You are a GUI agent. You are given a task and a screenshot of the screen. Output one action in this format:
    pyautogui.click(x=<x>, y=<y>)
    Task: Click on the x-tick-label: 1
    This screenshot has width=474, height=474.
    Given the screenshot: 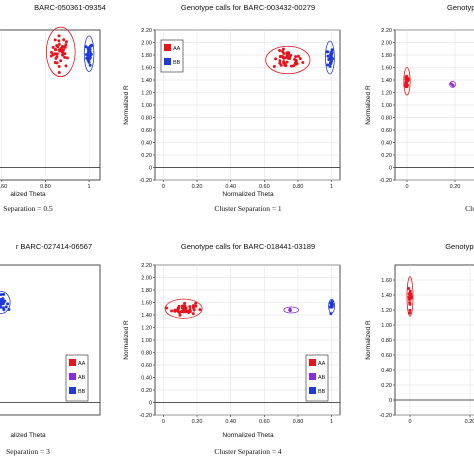 What is the action you would take?
    pyautogui.click(x=331, y=187)
    